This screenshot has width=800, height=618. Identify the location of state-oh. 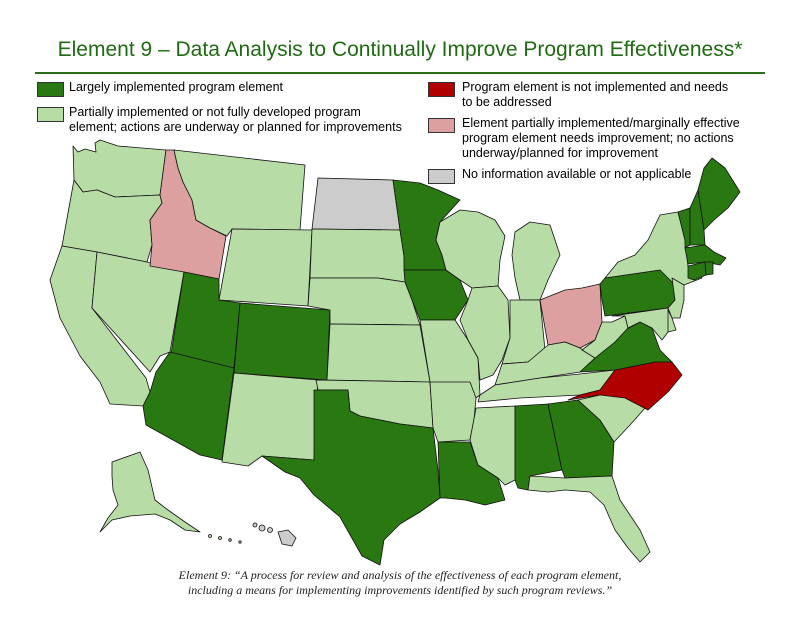
(571, 316).